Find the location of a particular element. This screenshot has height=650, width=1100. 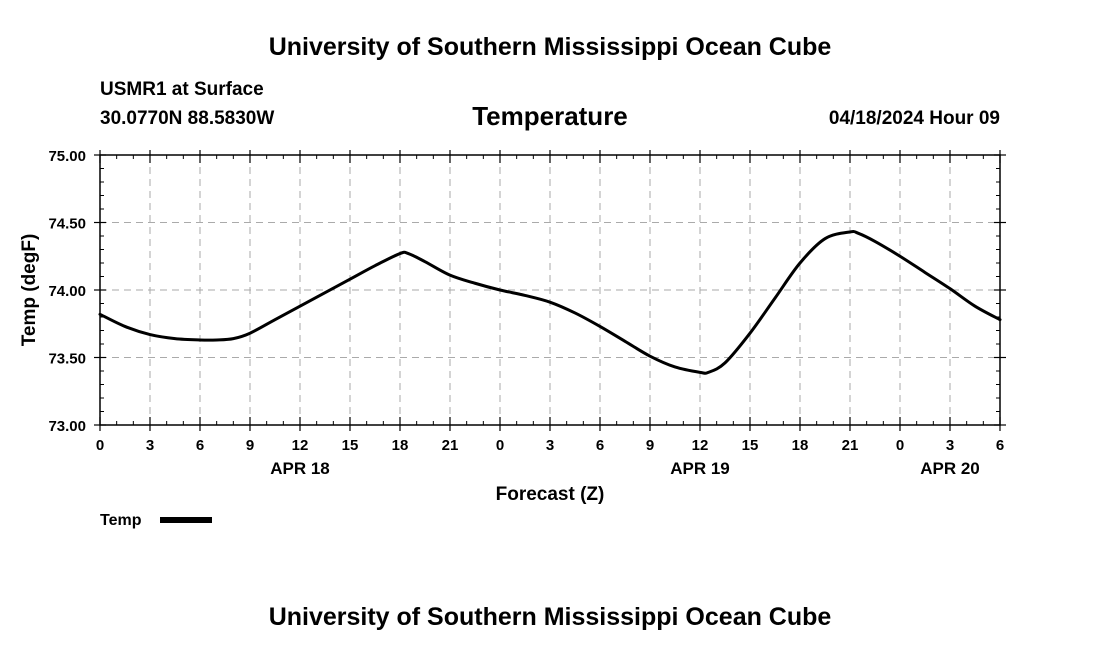

station-label: USMR1 at Surface is located at coordinates (182, 89).